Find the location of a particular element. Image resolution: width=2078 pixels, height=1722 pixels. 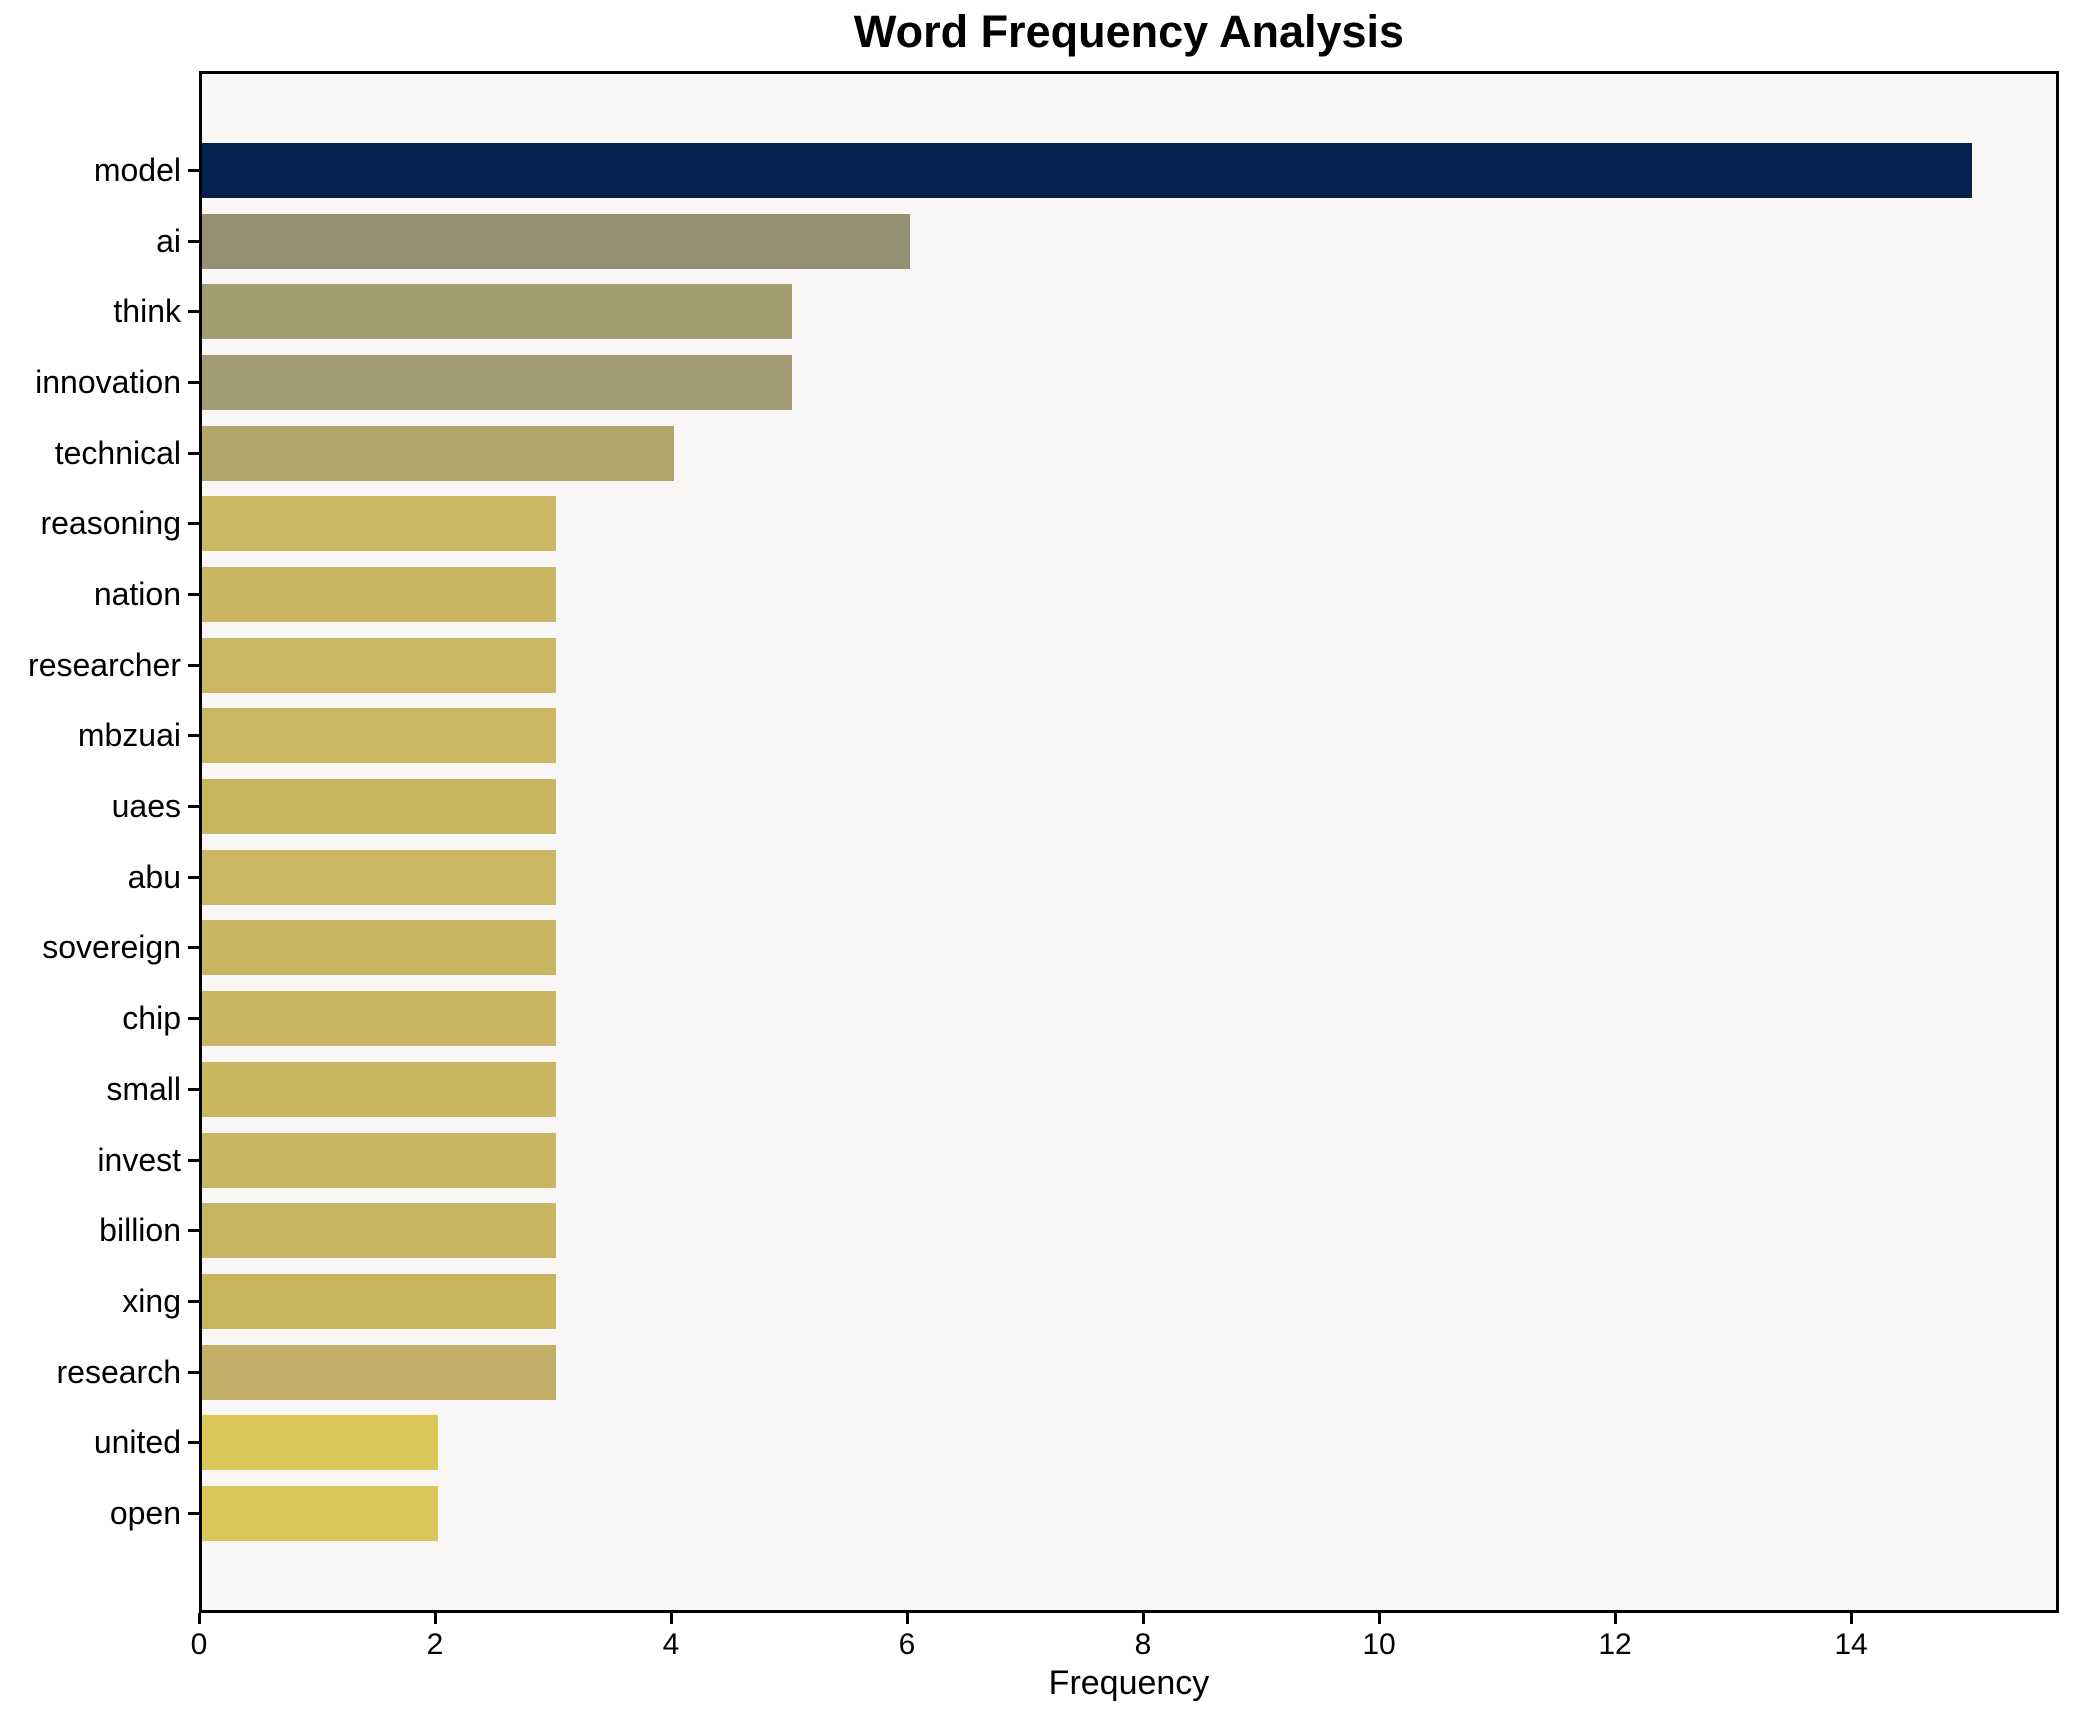

bar-ai is located at coordinates (556, 241).